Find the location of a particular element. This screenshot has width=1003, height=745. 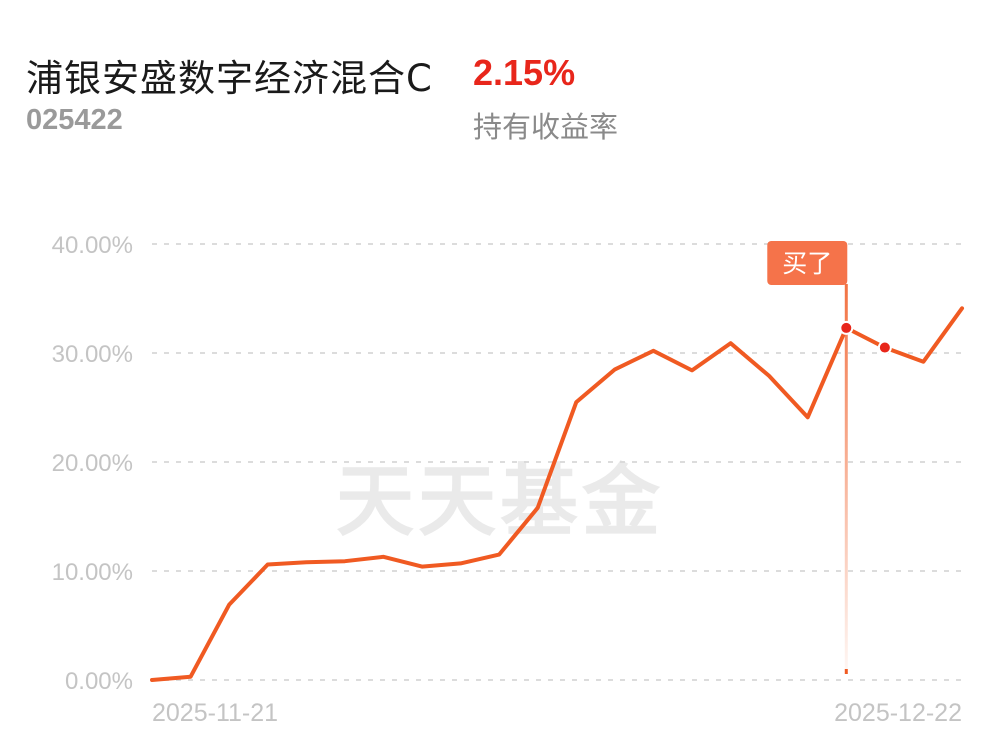

marker-line is located at coordinates (846, 478).